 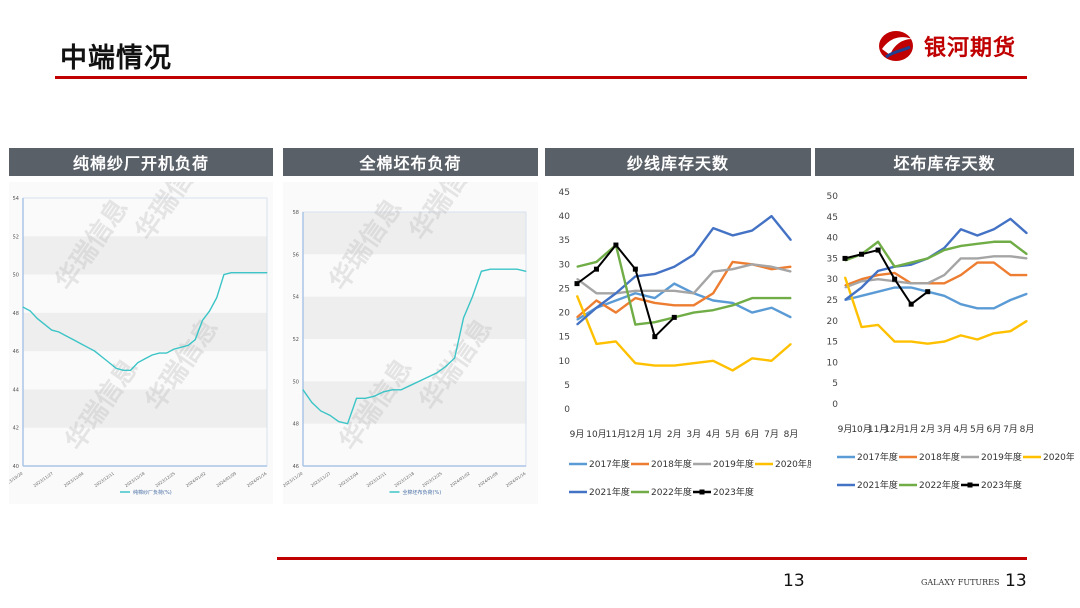 I want to click on x-tick-label: 2023/12/25, so click(x=165, y=479).